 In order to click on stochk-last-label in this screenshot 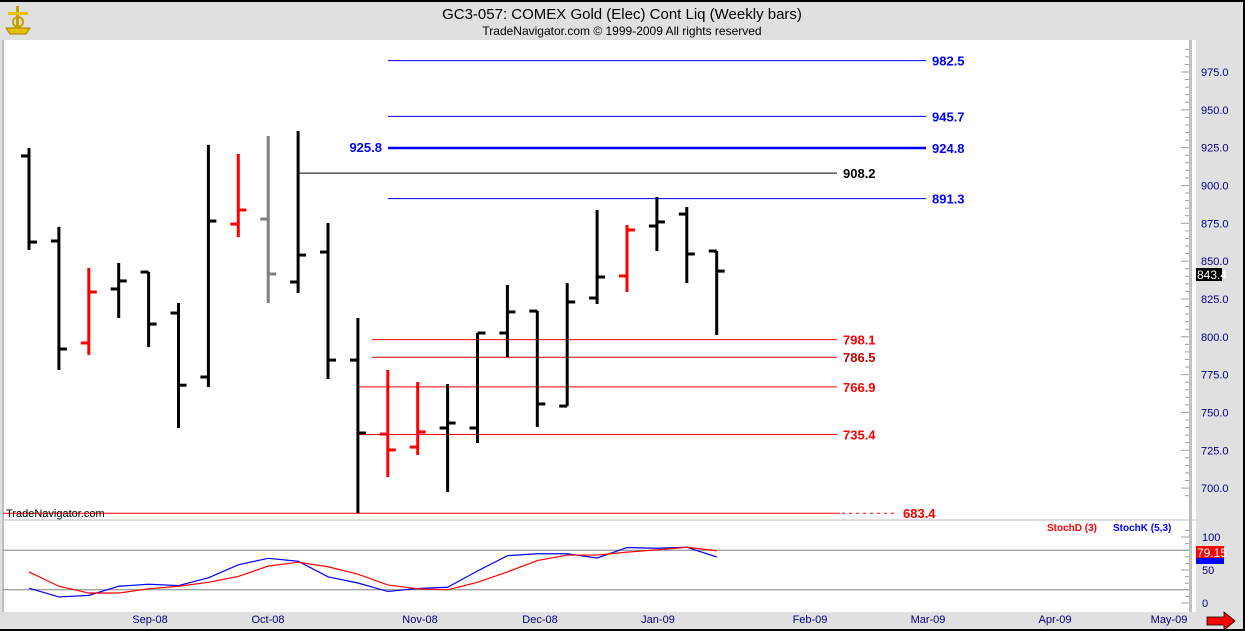, I will do `click(1210, 561)`.